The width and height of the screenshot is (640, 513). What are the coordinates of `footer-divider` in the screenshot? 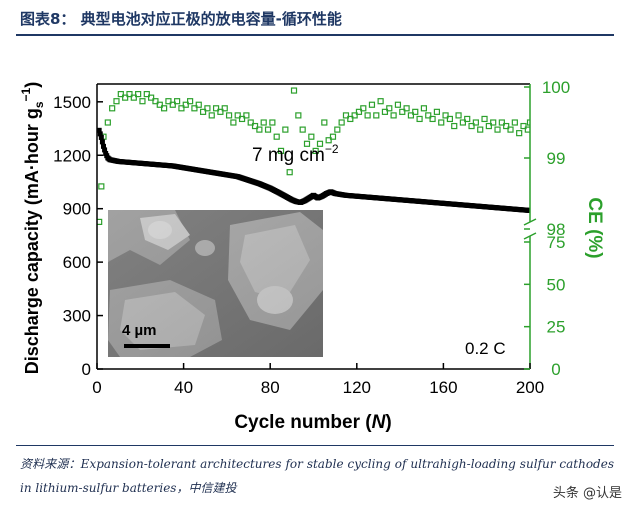 It's located at (315, 445).